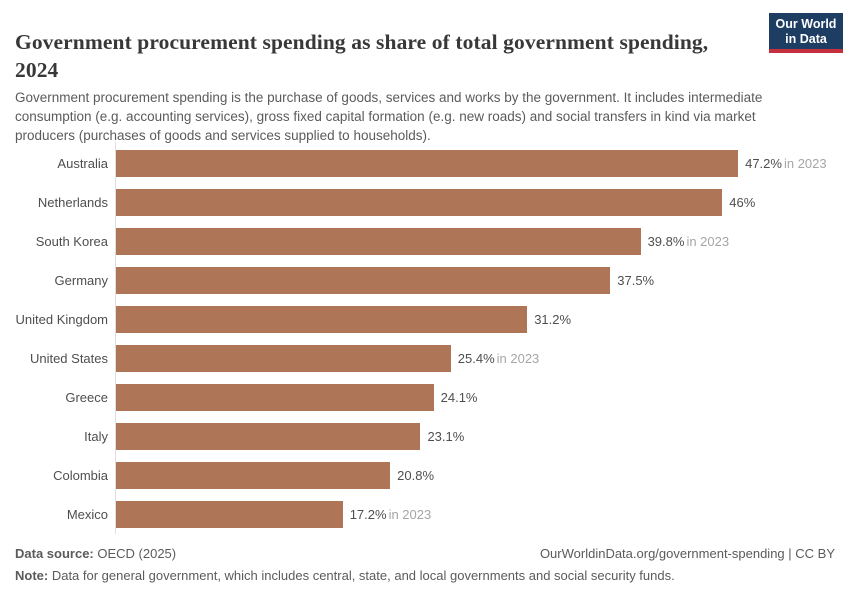 Image resolution: width=850 pixels, height=600 pixels. I want to click on bar-zone: 46%, so click(483, 202).